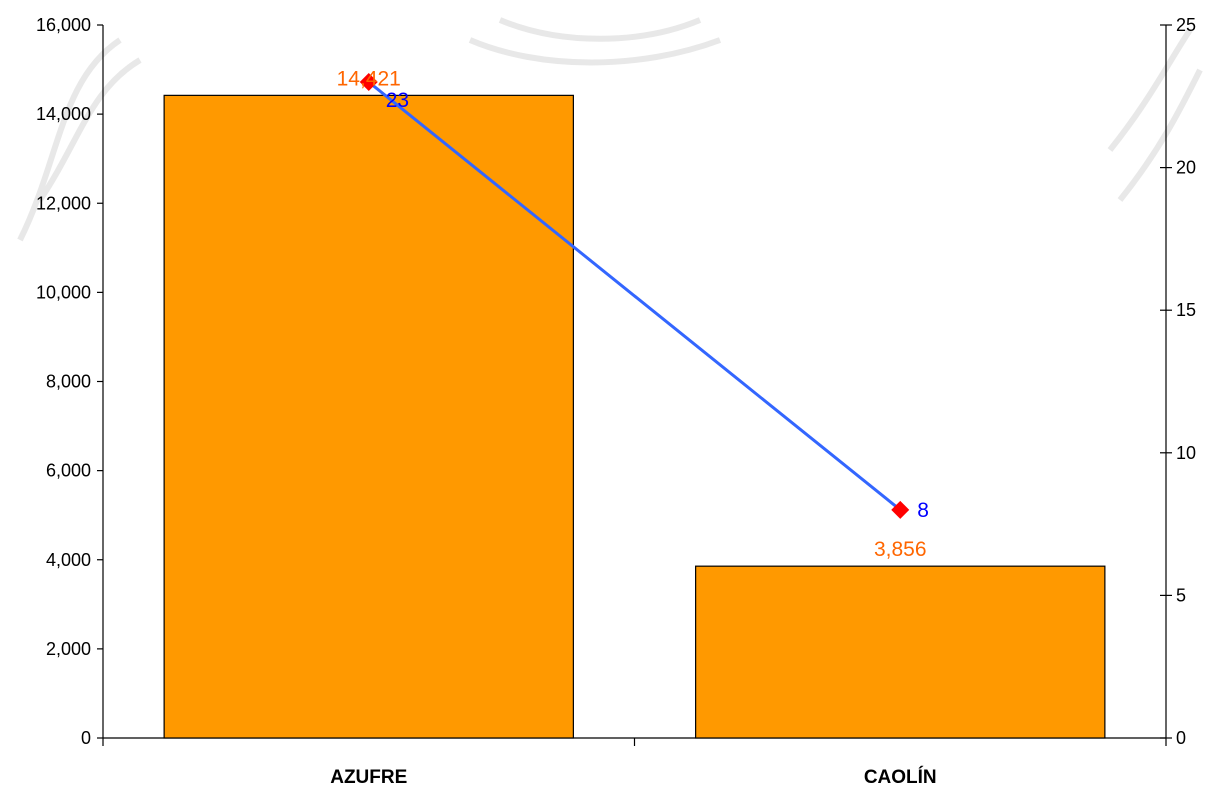 This screenshot has height=786, width=1218. What do you see at coordinates (397, 100) in the screenshot?
I see `line-data-label: 23` at bounding box center [397, 100].